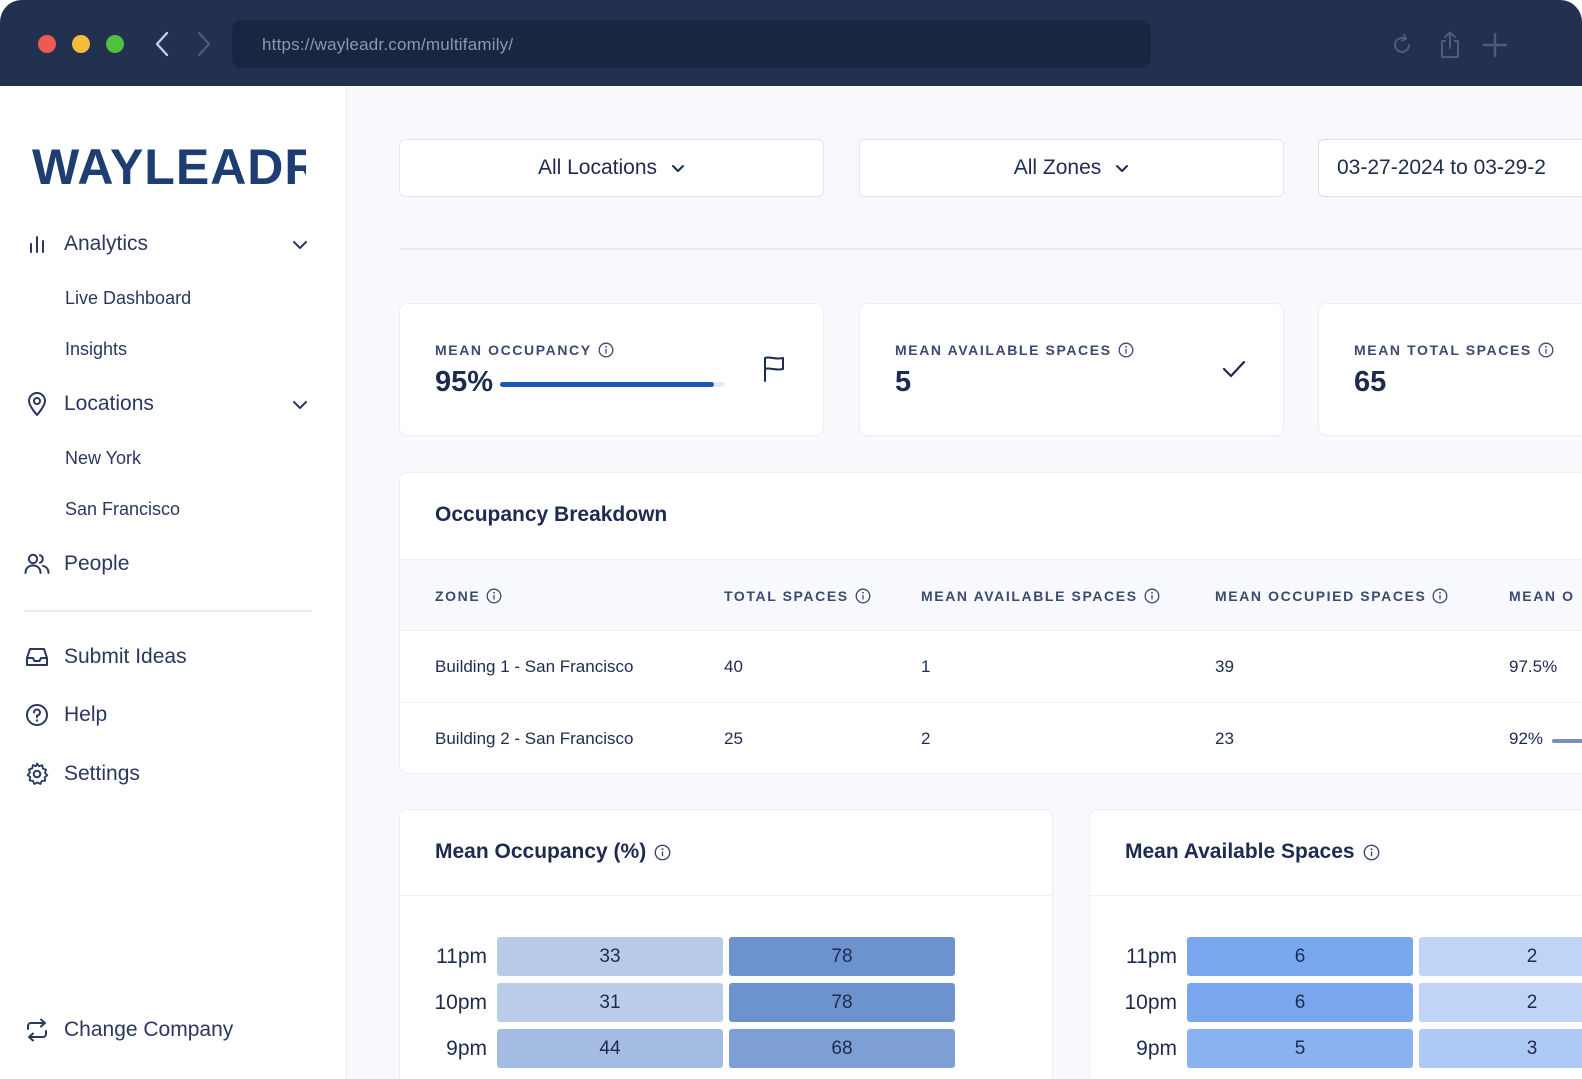 Image resolution: width=1582 pixels, height=1079 pixels. What do you see at coordinates (1300, 1048) in the screenshot?
I see `available-heatmap-cell: 5` at bounding box center [1300, 1048].